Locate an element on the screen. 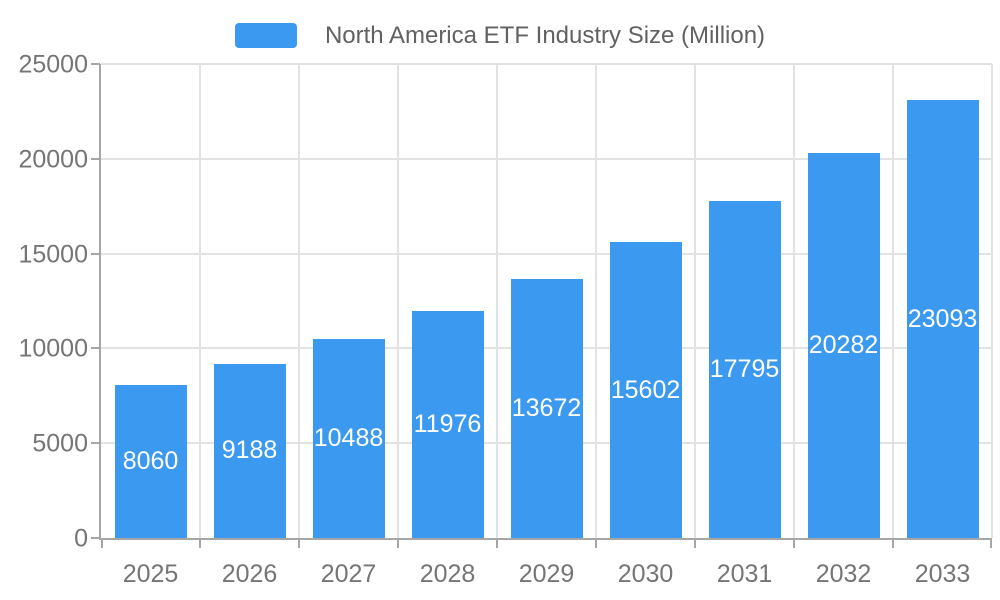 The image size is (1000, 600). y-axis-tick-label: 10000 is located at coordinates (53, 348).